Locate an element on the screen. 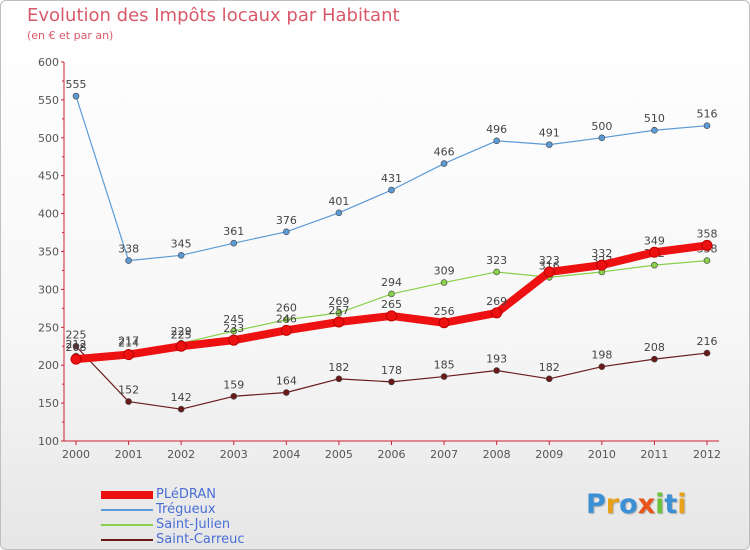  y-tick-label: 600 is located at coordinates (48, 62).